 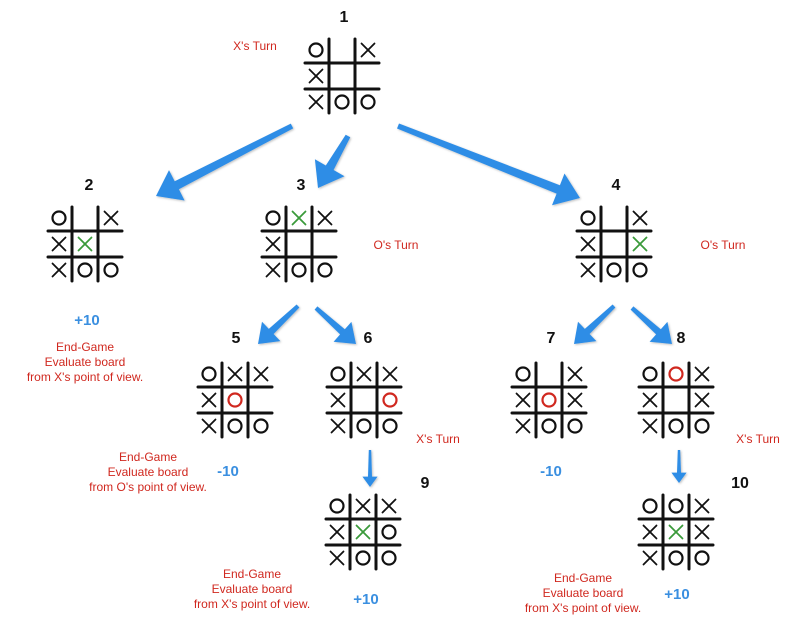 I want to click on board-6: 6 X's Turn, so click(x=392, y=388).